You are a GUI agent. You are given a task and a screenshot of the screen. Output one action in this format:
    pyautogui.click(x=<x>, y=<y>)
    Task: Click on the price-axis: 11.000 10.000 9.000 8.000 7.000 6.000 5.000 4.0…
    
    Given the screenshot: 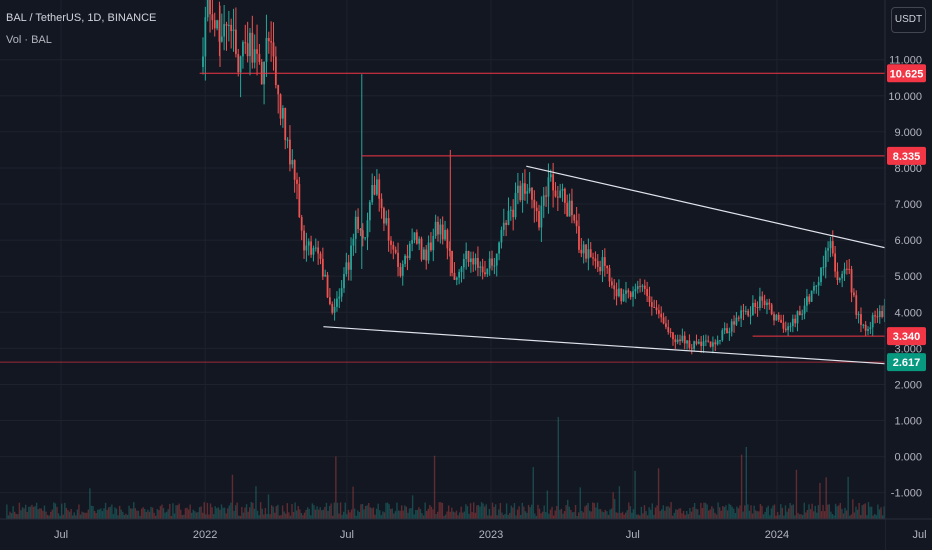 What is the action you would take?
    pyautogui.click(x=908, y=275)
    